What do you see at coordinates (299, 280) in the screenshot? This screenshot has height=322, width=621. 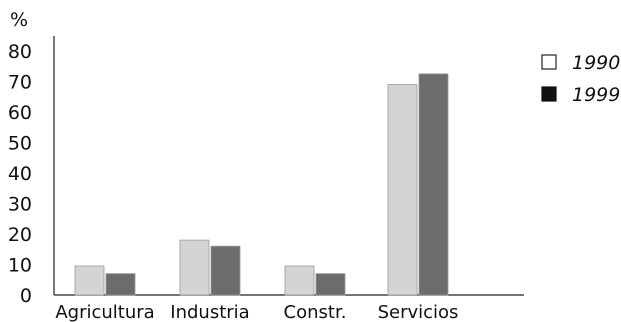 I see `bar-1990-constr` at bounding box center [299, 280].